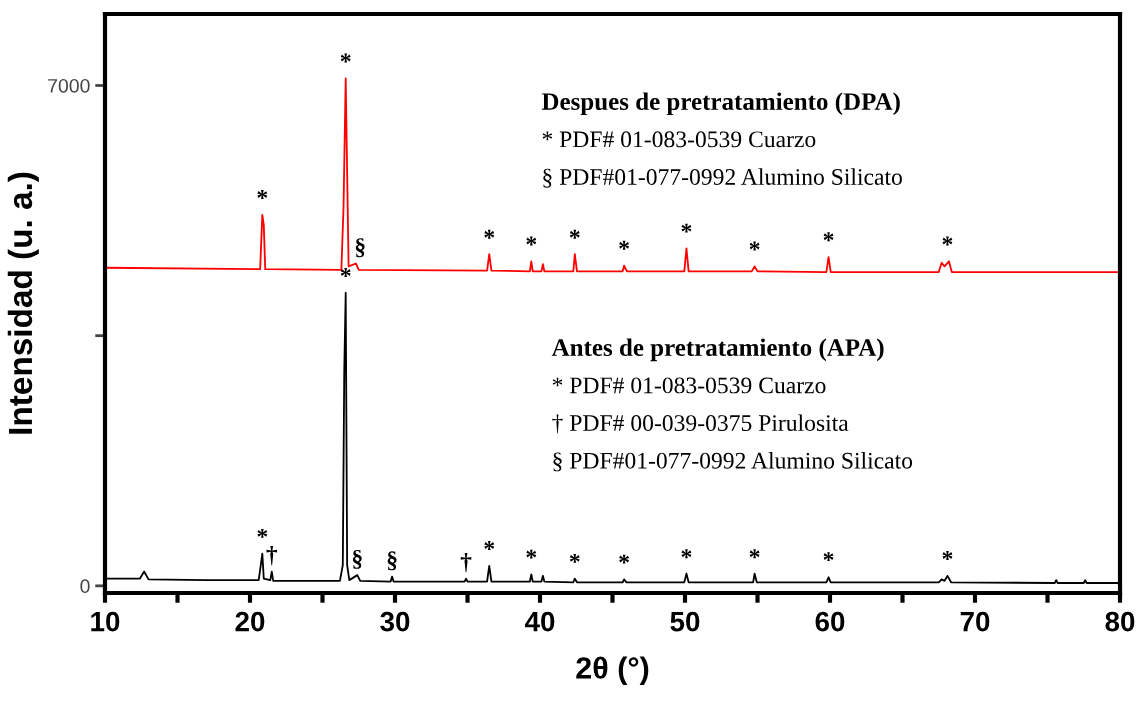  What do you see at coordinates (105, 621) in the screenshot?
I see `x-tick-label: 10` at bounding box center [105, 621].